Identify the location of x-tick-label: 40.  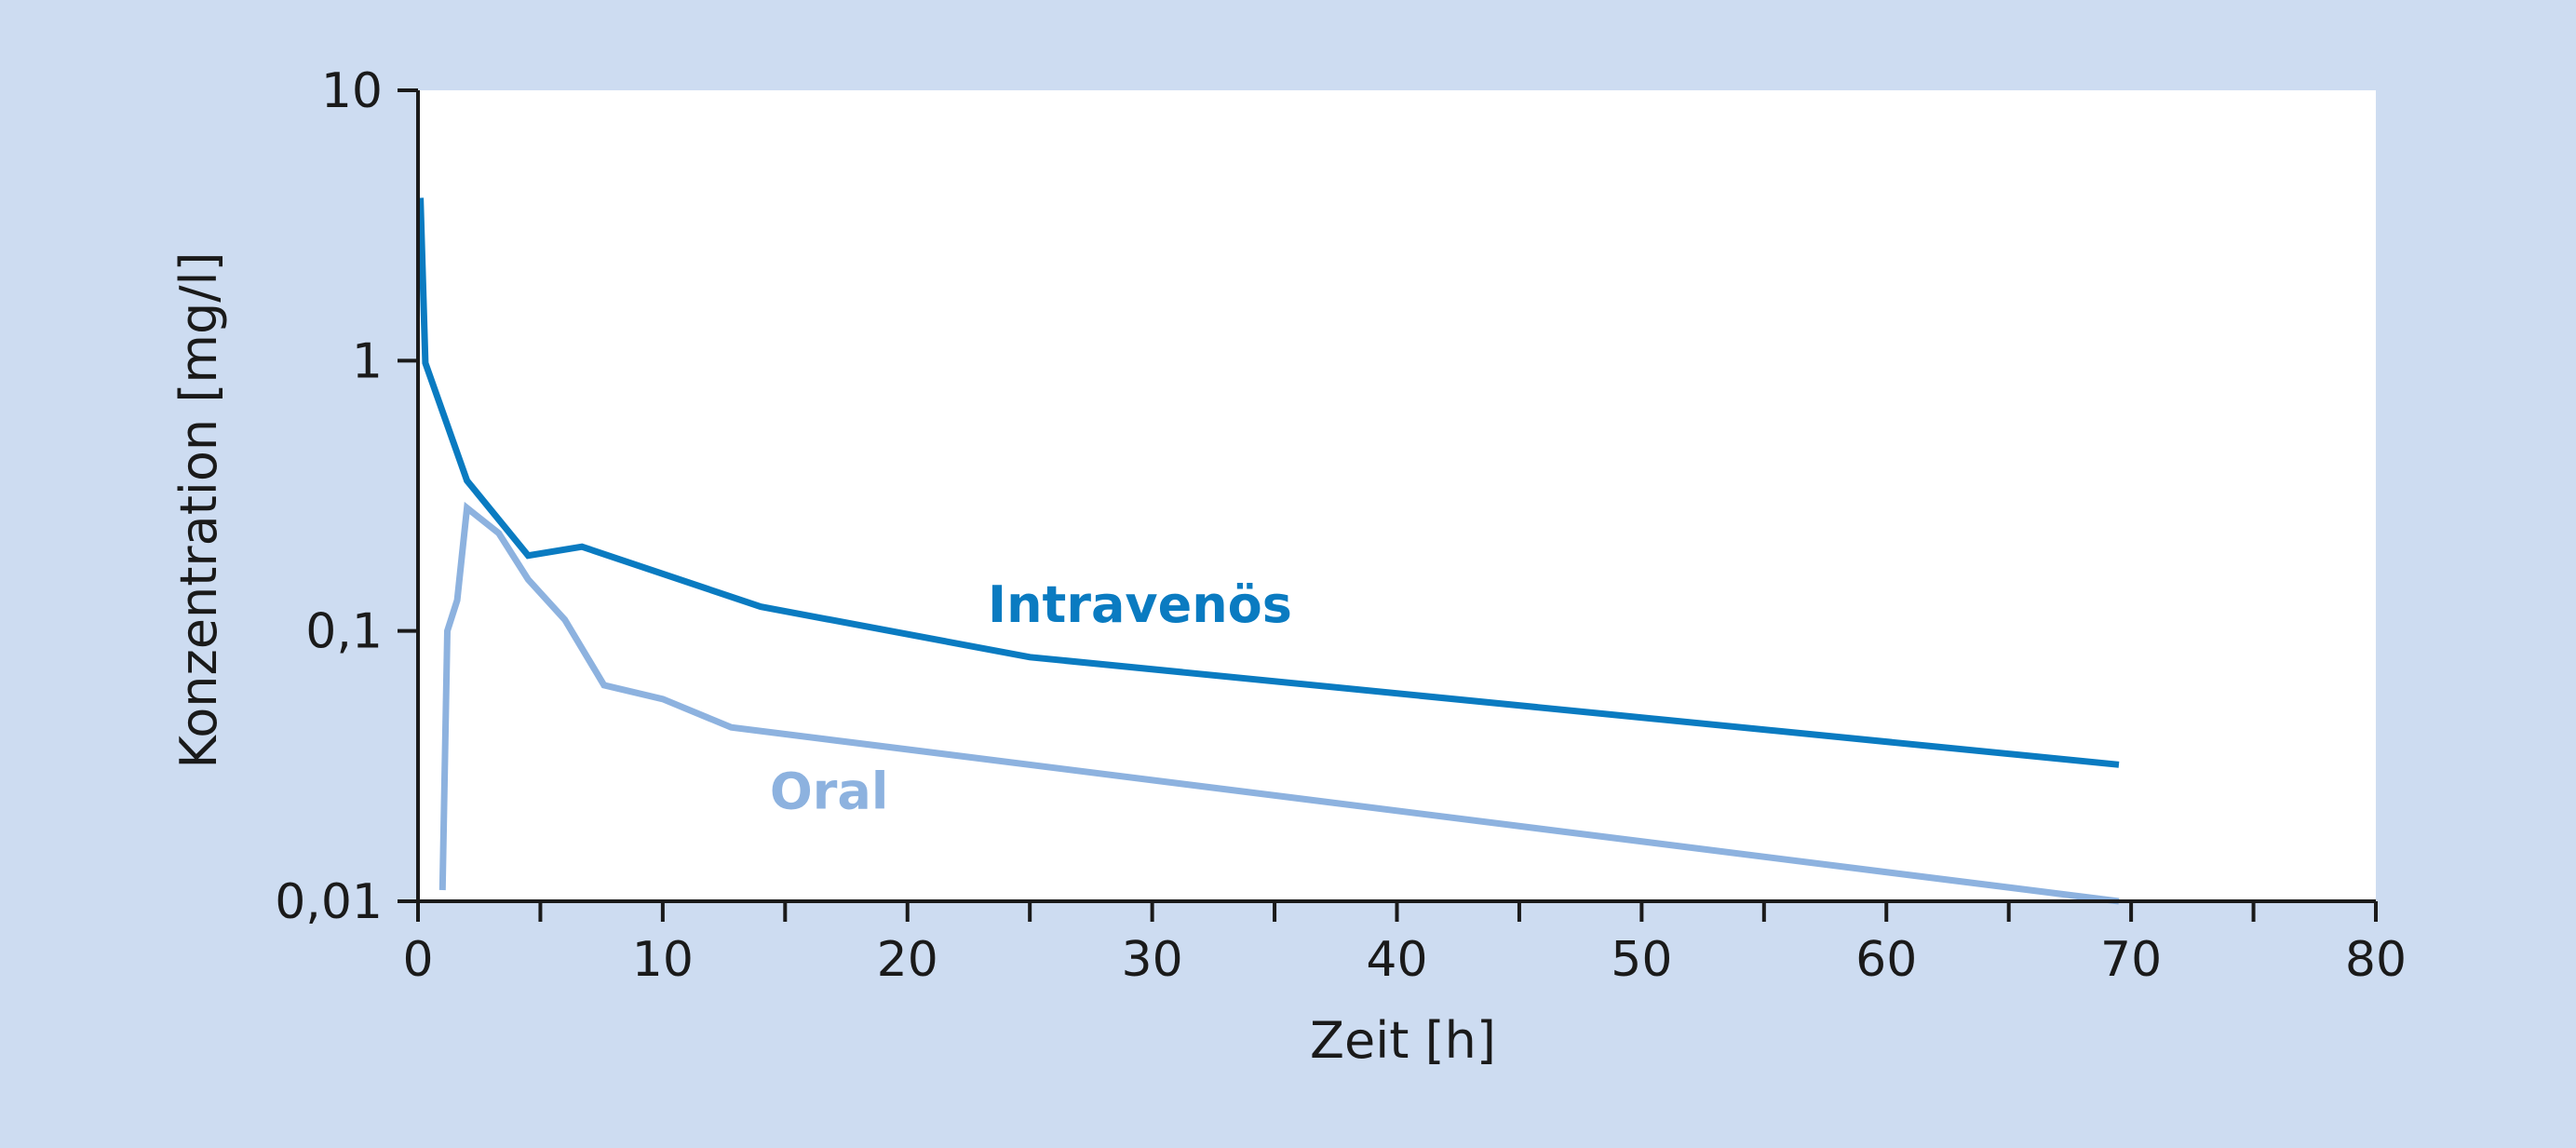
(1396, 960).